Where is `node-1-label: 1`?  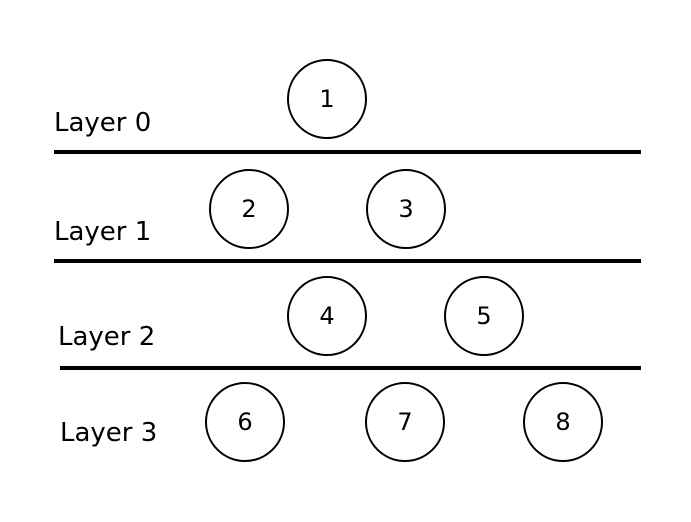 node-1-label: 1 is located at coordinates (326, 99).